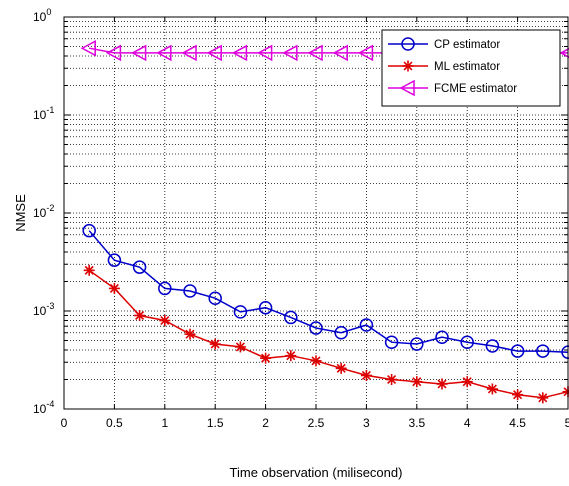 Image resolution: width=569 pixels, height=486 pixels. Describe the element at coordinates (164, 423) in the screenshot. I see `x-tick-label: 1` at that location.